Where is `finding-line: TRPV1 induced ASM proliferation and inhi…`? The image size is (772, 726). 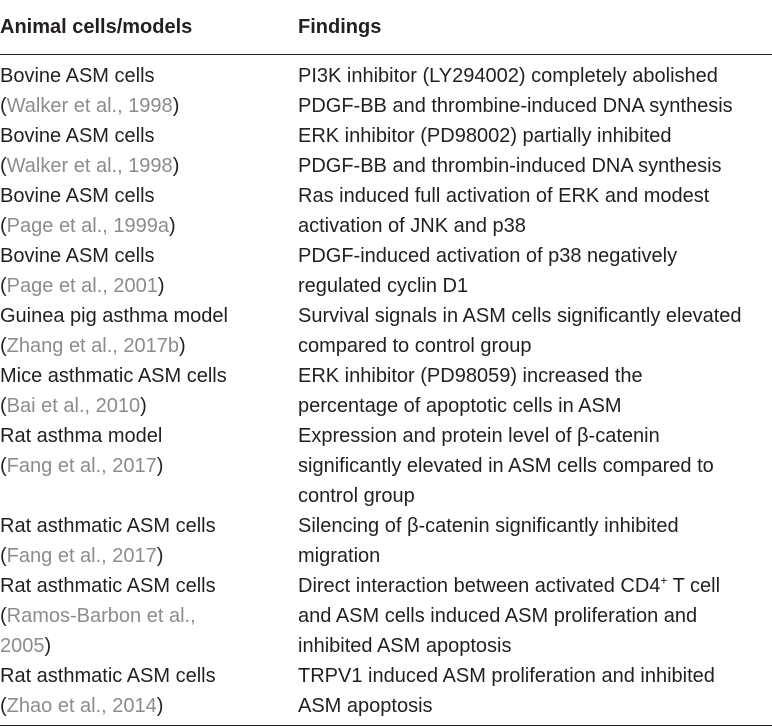 finding-line: TRPV1 induced ASM proliferation and inhi… is located at coordinates (506, 676).